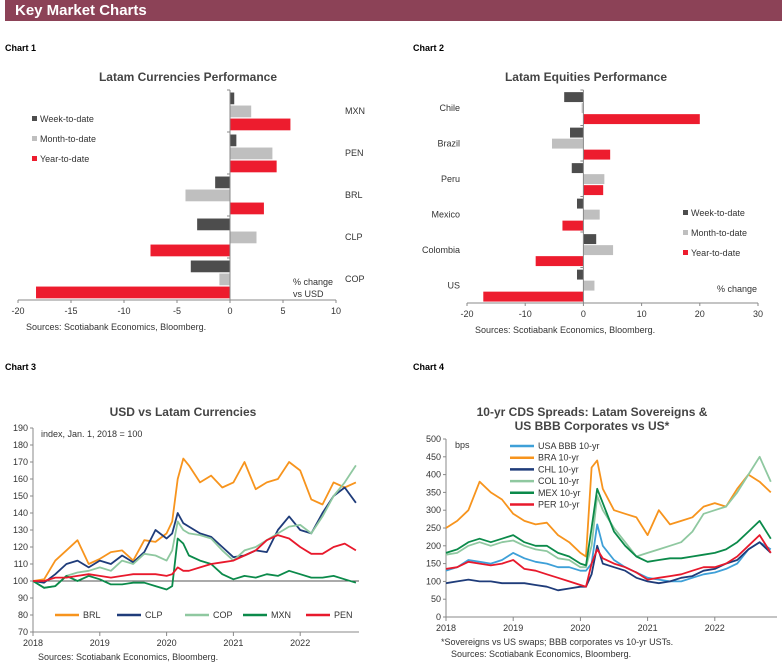 Image resolution: width=782 pixels, height=669 pixels. Describe the element at coordinates (21, 564) in the screenshot. I see `y-tick-label: 110` at that location.